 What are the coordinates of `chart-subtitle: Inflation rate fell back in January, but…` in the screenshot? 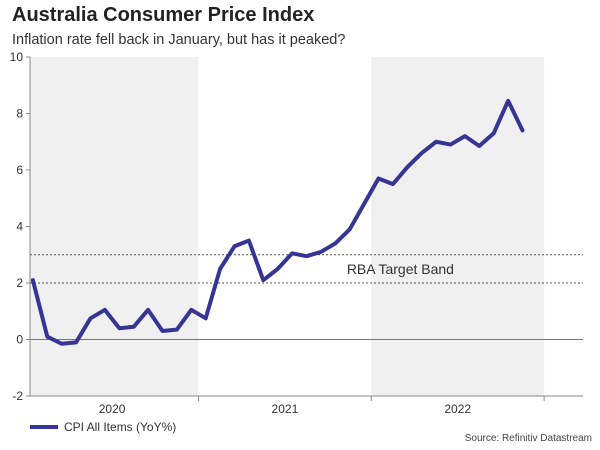 It's located at (179, 40).